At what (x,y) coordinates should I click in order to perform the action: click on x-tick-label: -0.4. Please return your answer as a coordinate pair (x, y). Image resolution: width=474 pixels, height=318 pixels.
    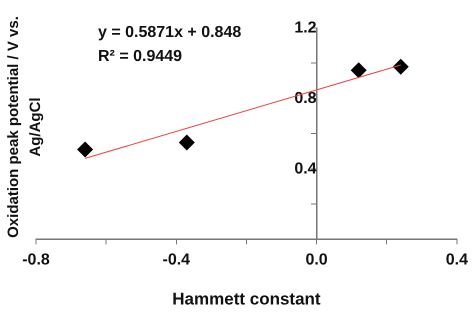
    Looking at the image, I should click on (176, 259).